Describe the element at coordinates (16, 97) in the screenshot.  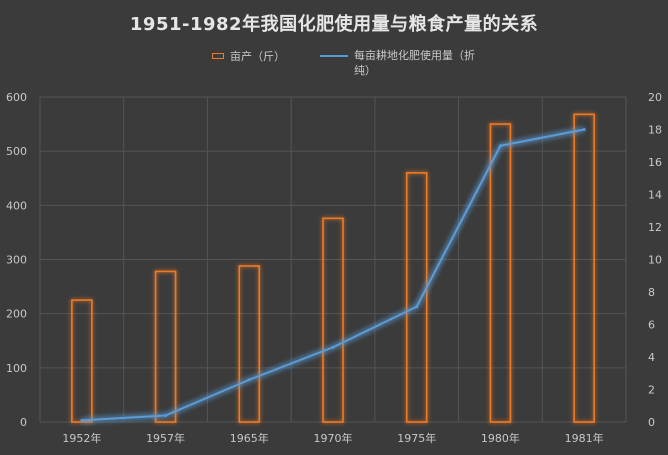
I see `y-left-tick-label: 600` at that location.